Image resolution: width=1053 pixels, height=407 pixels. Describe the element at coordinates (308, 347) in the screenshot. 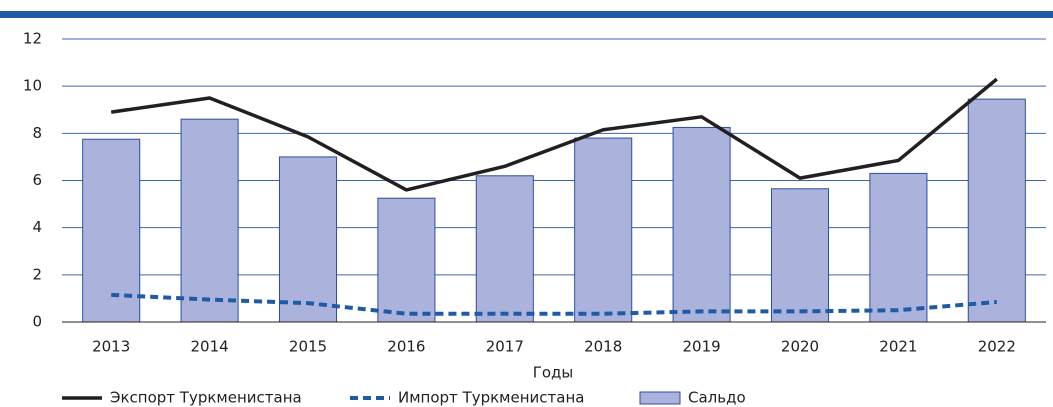

I see `x-tick-label: 2015` at that location.